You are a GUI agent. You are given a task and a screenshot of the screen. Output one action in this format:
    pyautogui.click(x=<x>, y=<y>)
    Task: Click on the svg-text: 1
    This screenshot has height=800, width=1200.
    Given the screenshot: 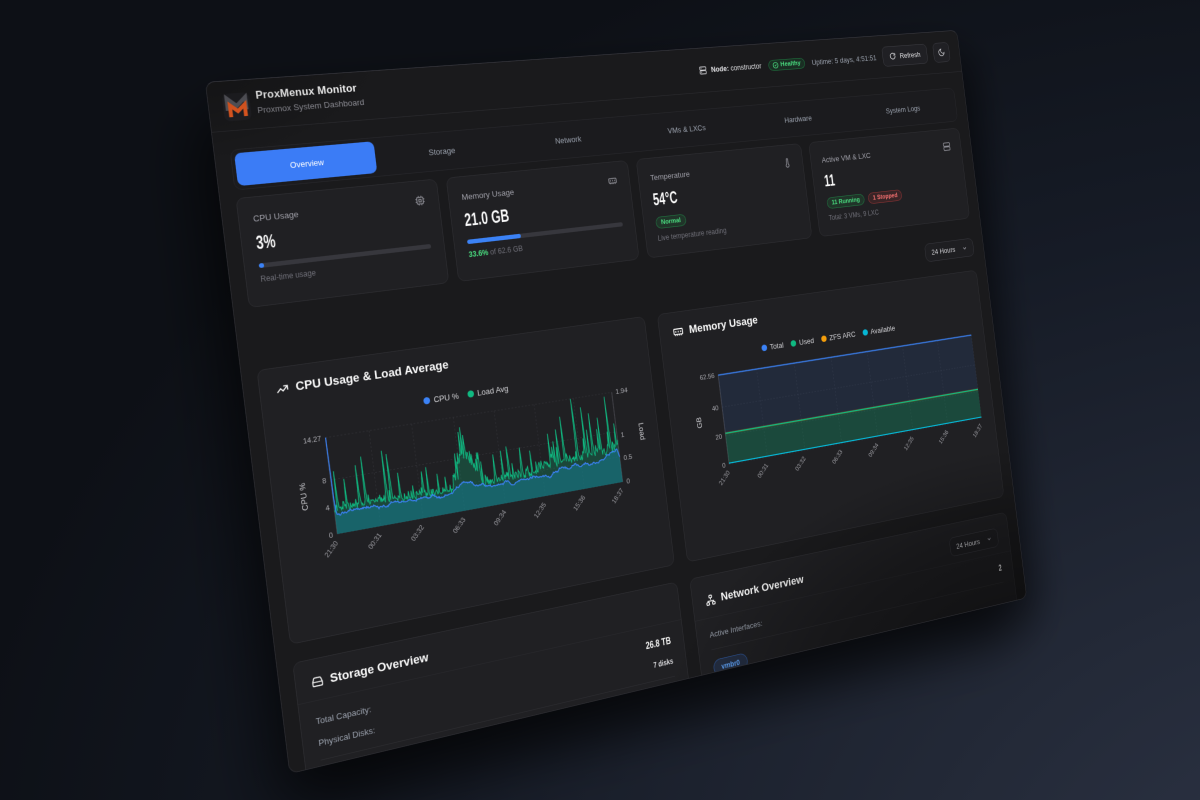 What is the action you would take?
    pyautogui.click(x=622, y=435)
    